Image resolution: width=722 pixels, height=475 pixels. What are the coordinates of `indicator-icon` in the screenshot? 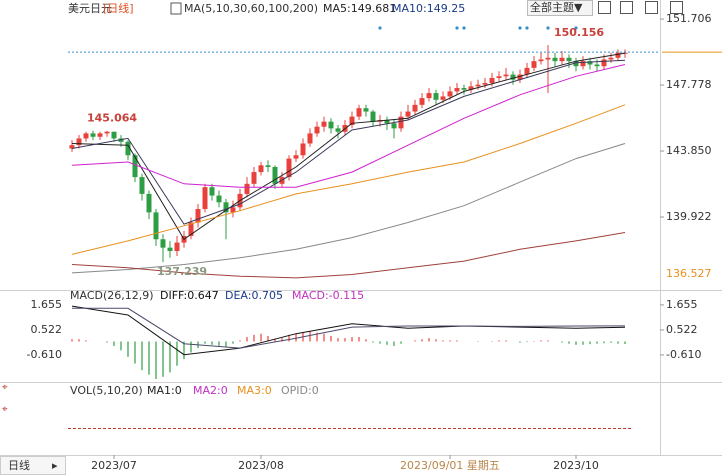 It's located at (176, 8).